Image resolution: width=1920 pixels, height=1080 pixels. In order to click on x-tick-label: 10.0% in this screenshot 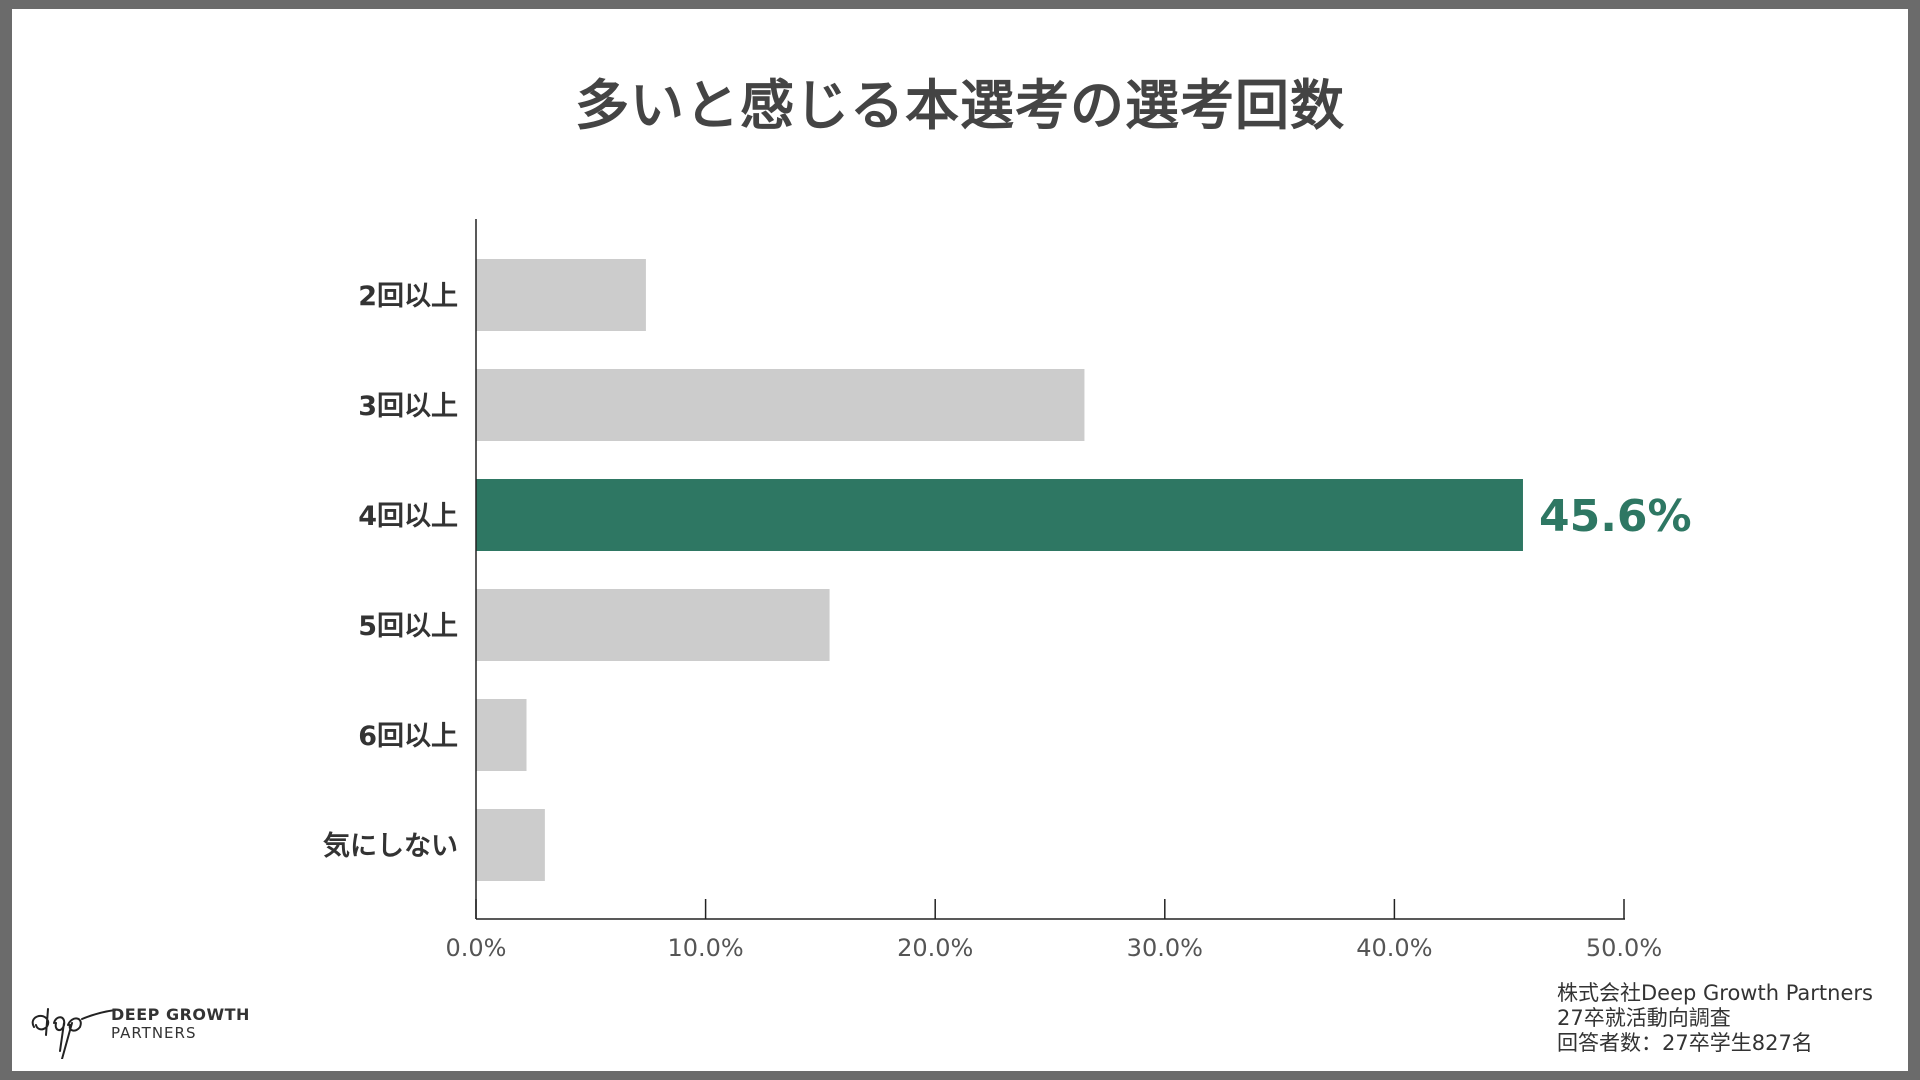, I will do `click(705, 948)`.